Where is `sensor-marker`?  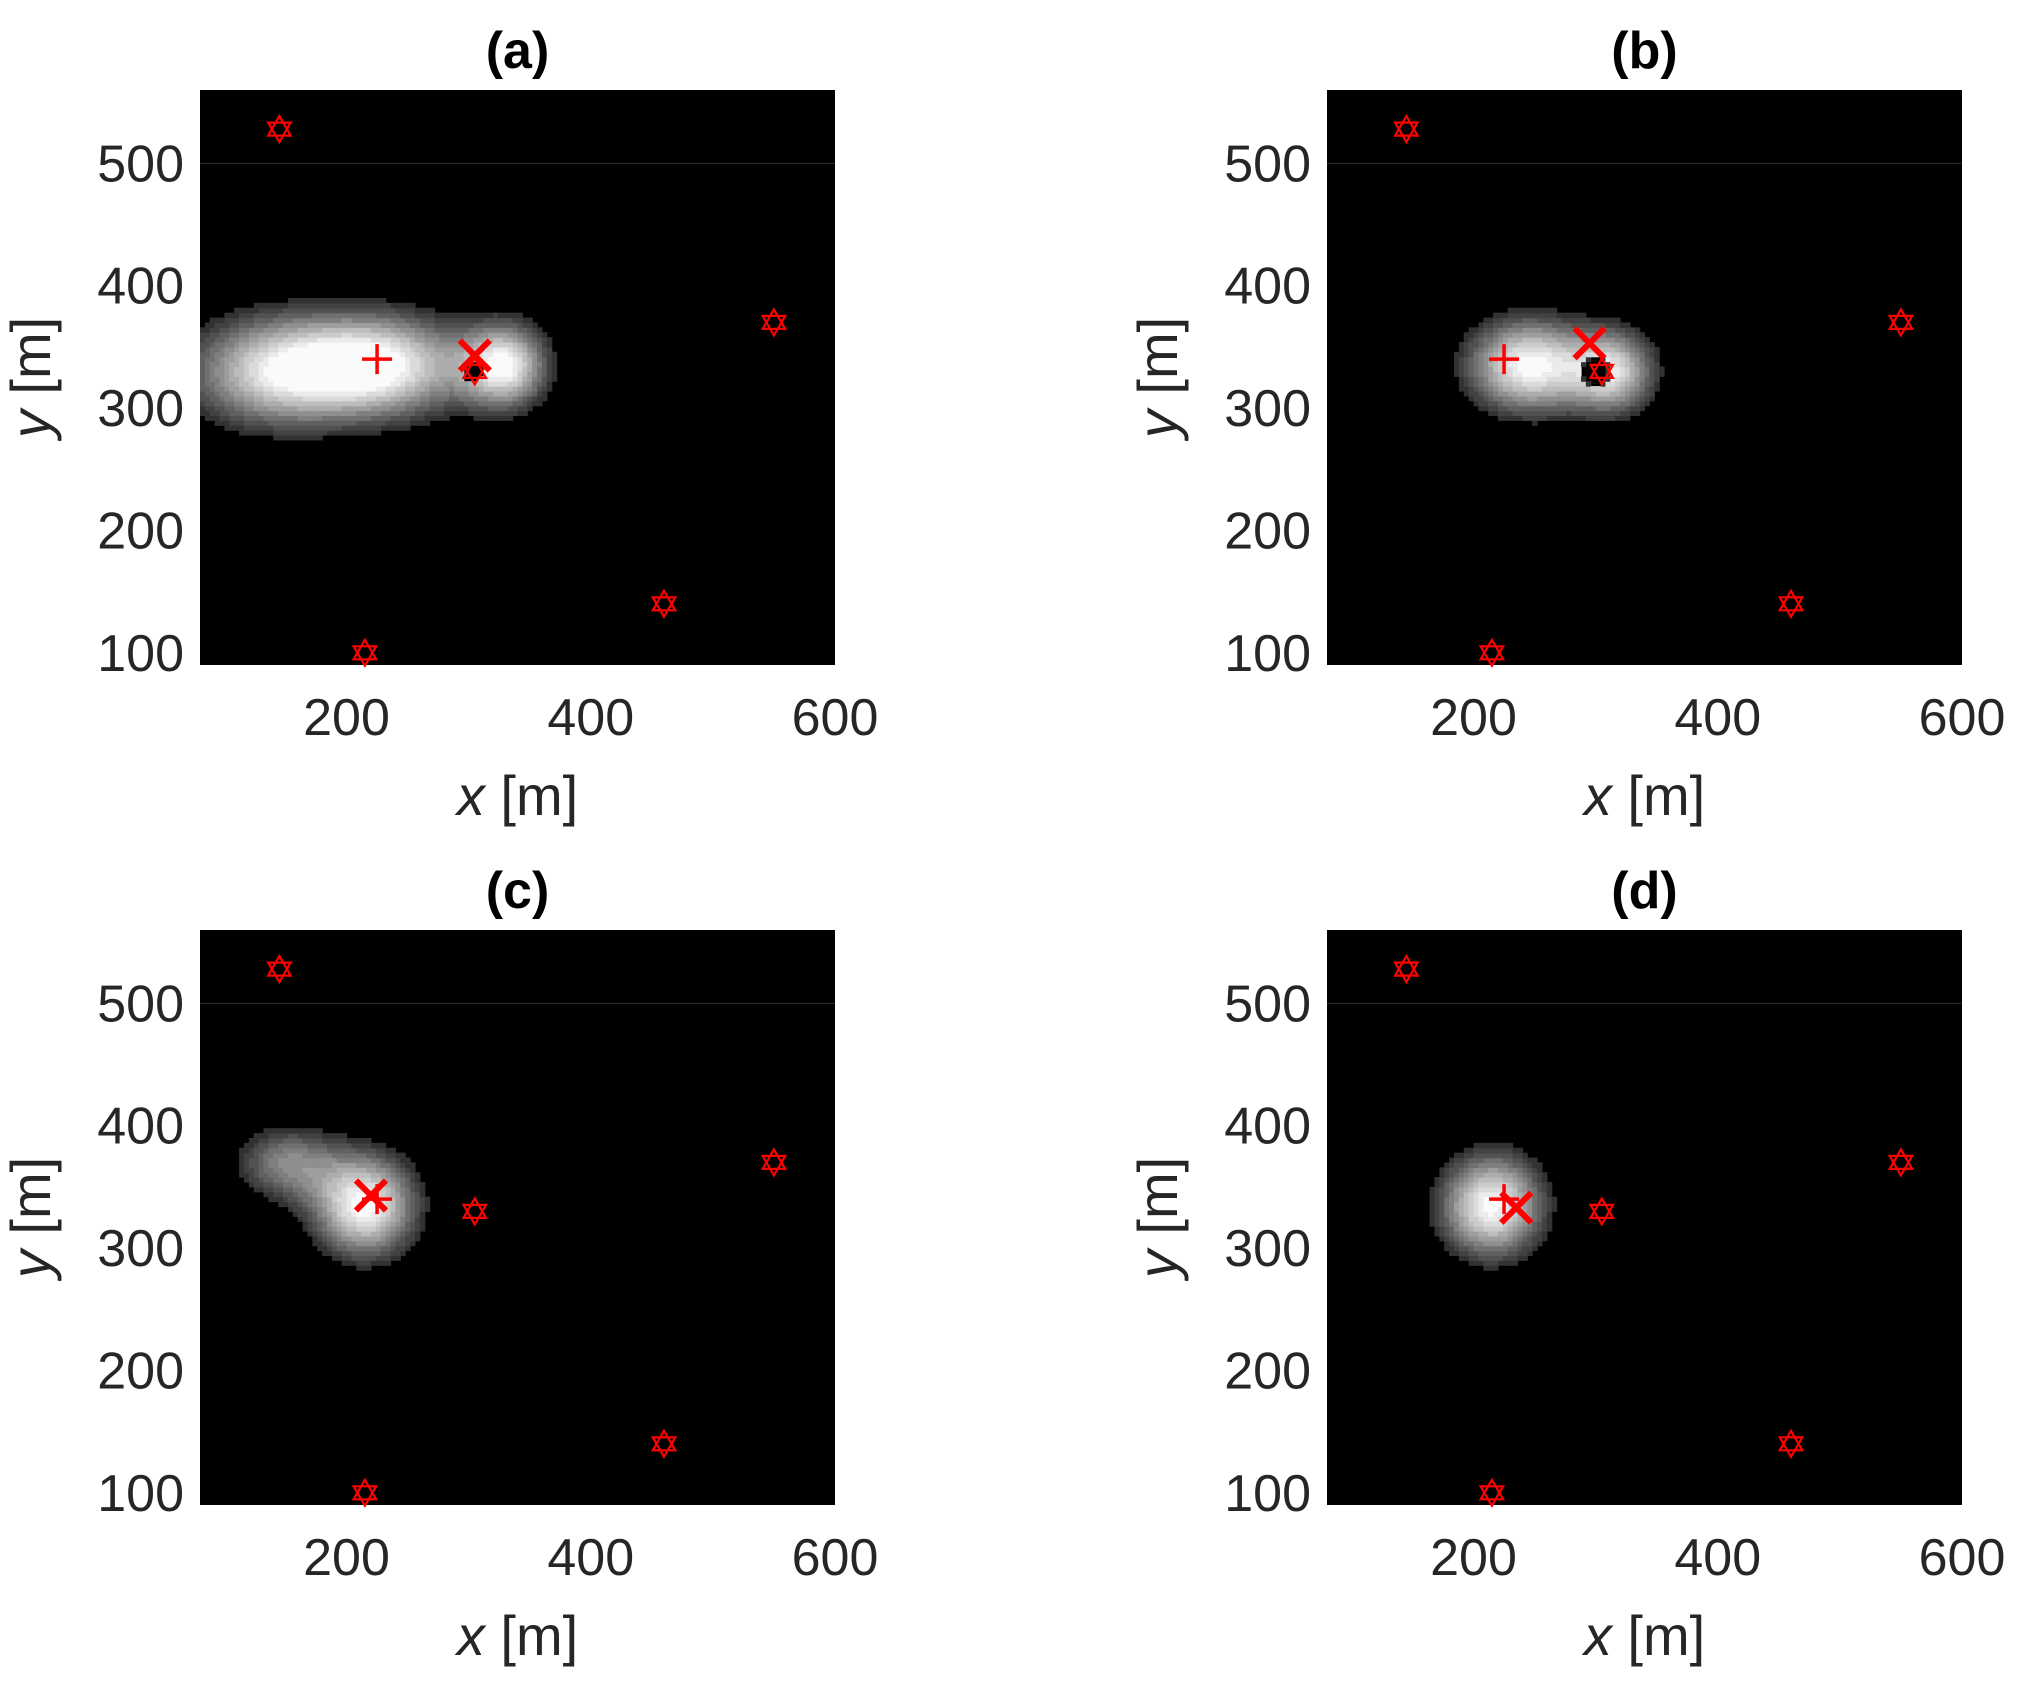 sensor-marker is located at coordinates (1406, 969).